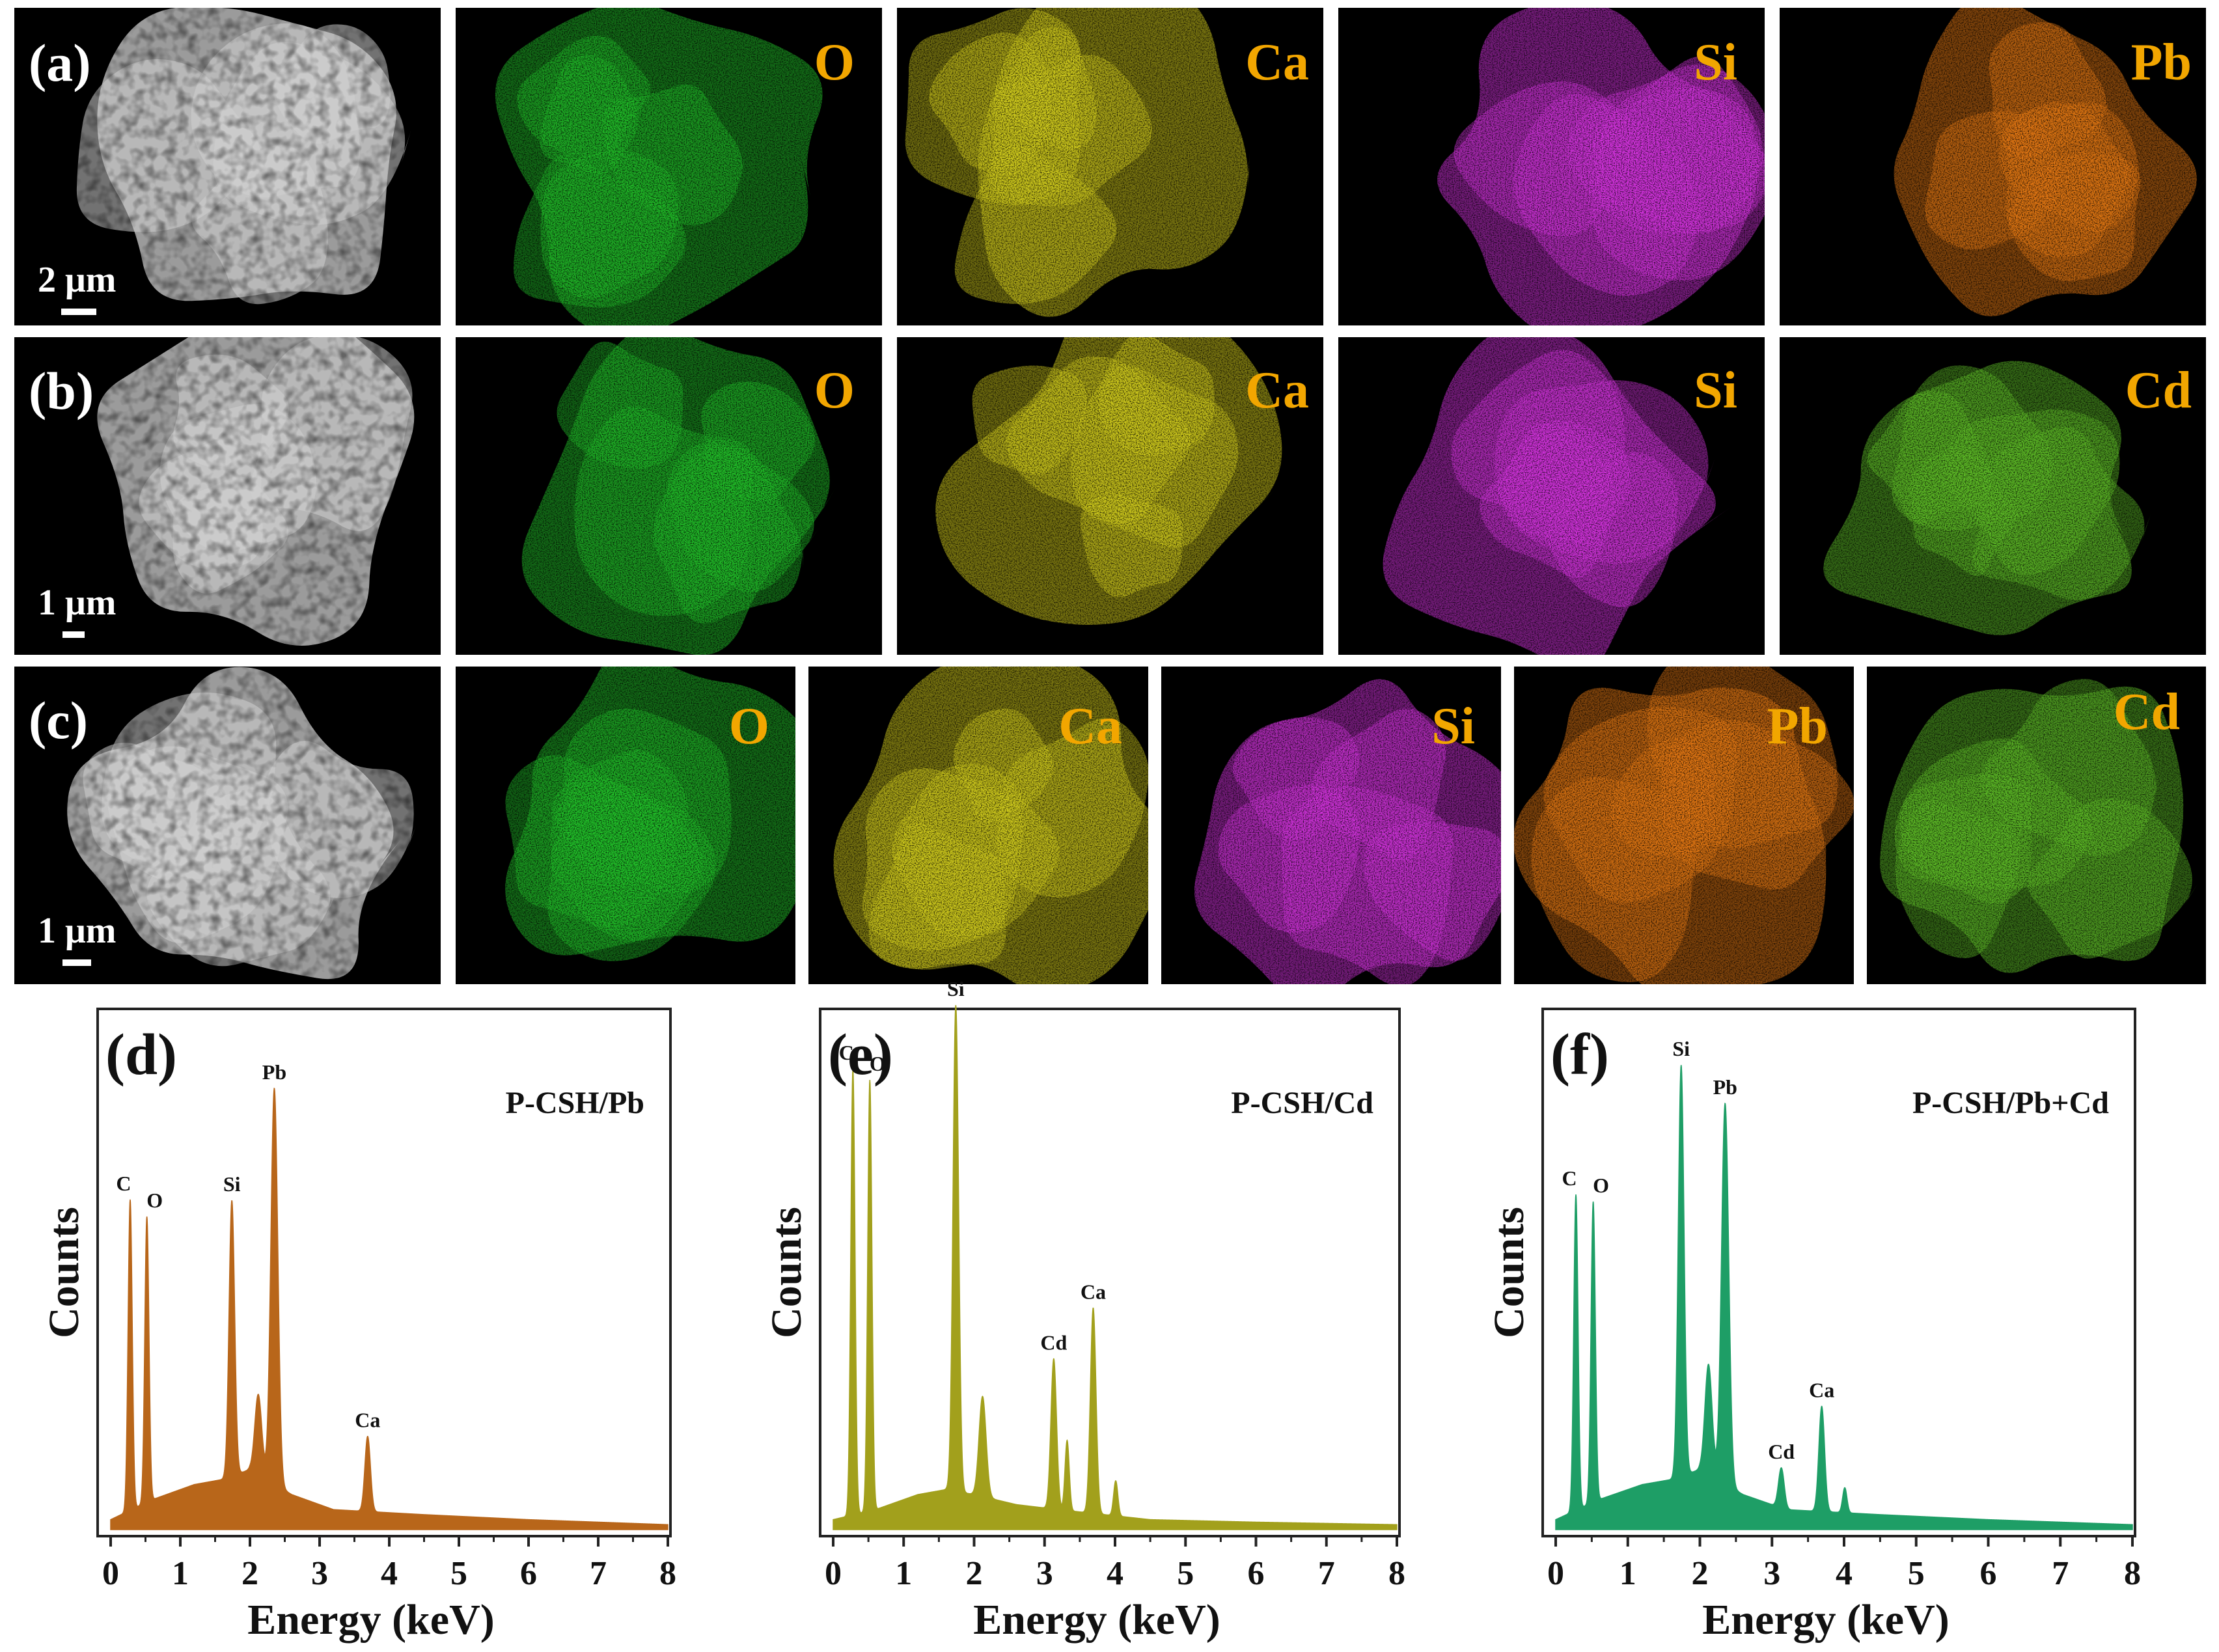 The width and height of the screenshot is (2219, 1652). Describe the element at coordinates (76, 963) in the screenshot. I see `scale-bar-c` at that location.